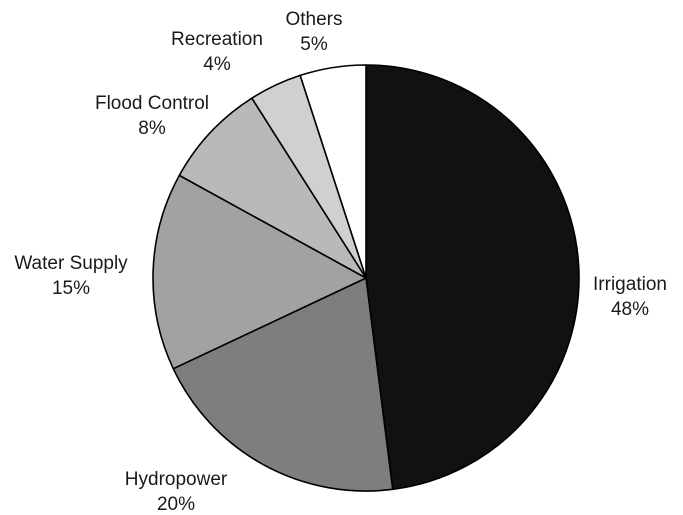 The height and width of the screenshot is (515, 683). I want to click on slice-label-recreation: Recreation, so click(217, 39).